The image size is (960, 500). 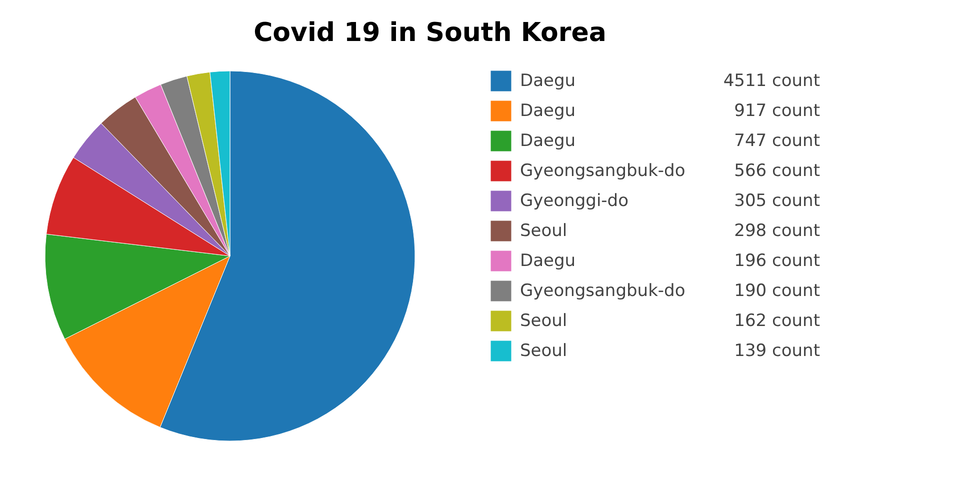 What do you see at coordinates (777, 111) in the screenshot?
I see `data-label: 917 count` at bounding box center [777, 111].